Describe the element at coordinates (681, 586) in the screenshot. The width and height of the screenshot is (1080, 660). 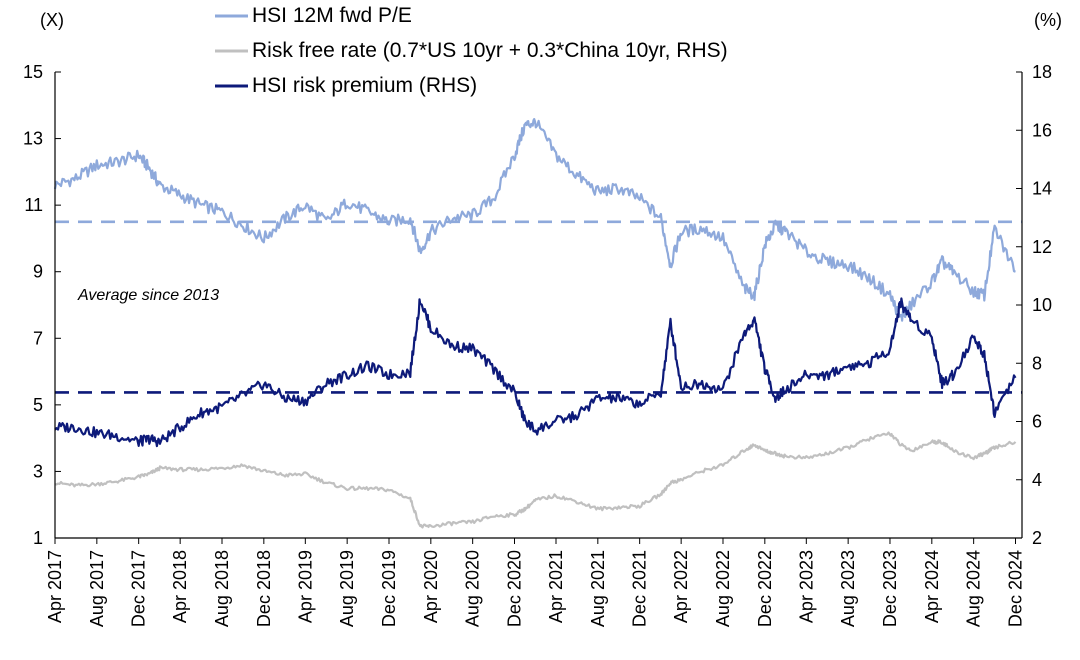
I see `x-tick-label: Apr 2022` at that location.